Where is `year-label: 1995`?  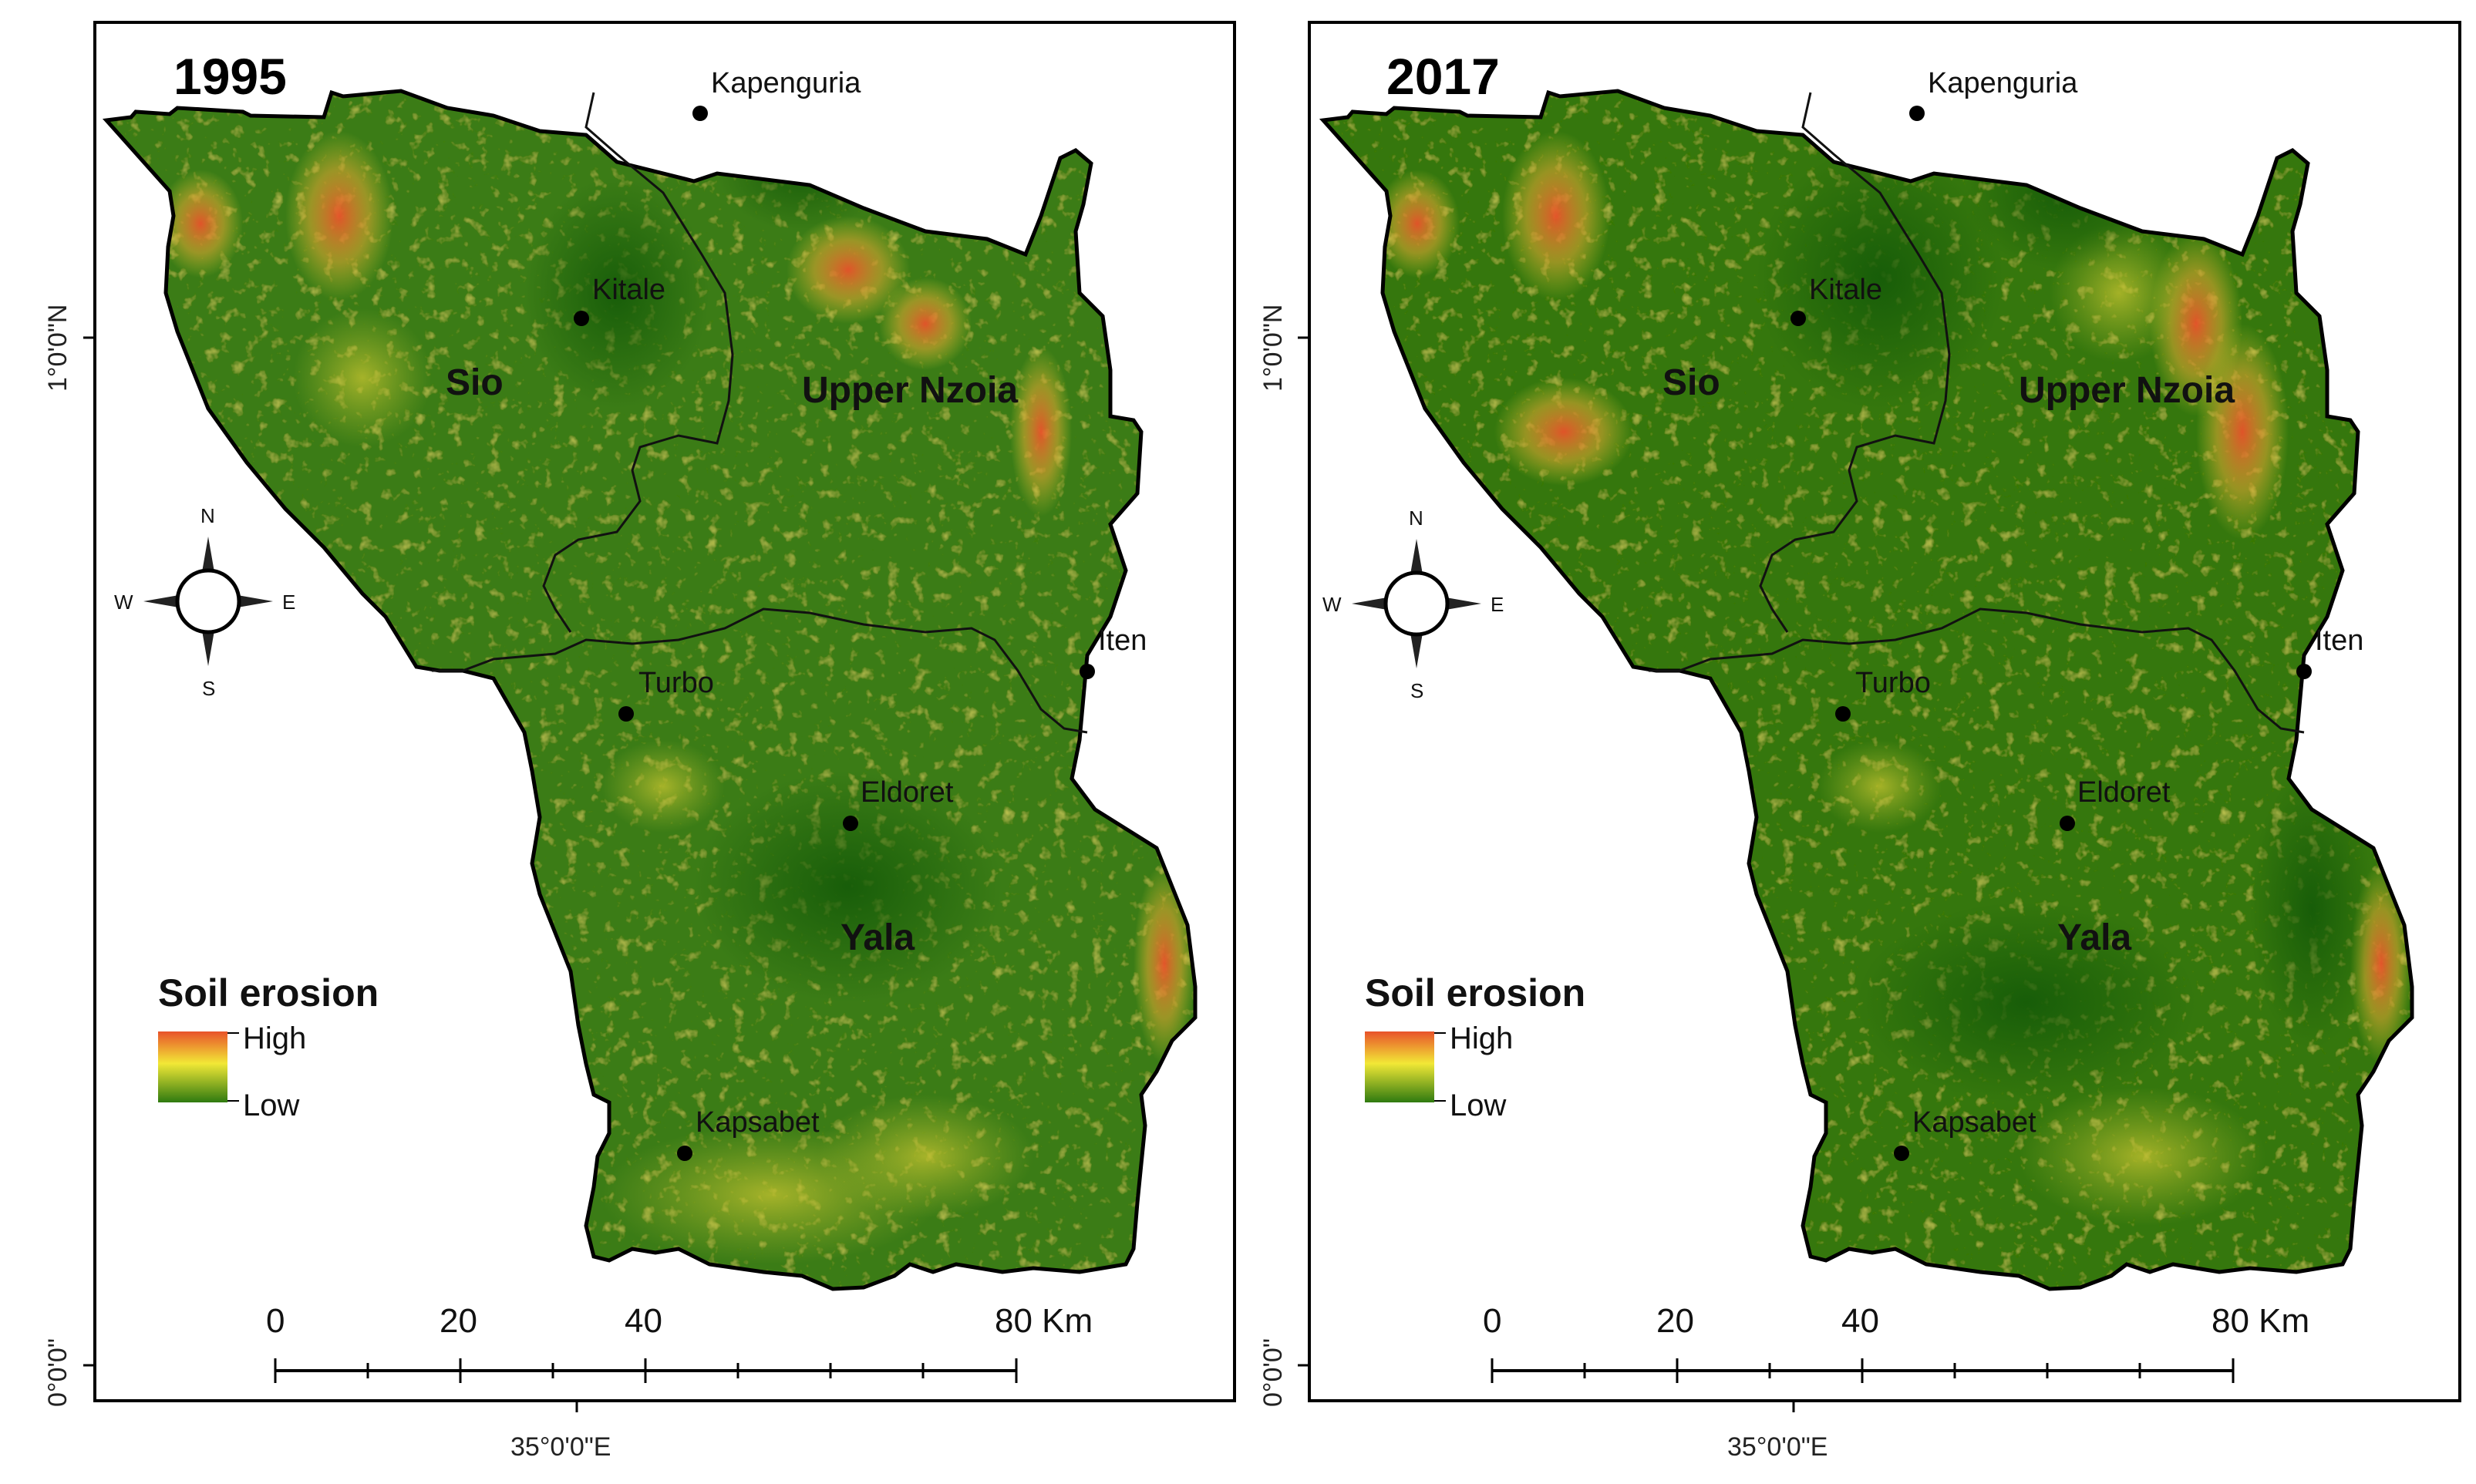 year-label: 1995 is located at coordinates (230, 76).